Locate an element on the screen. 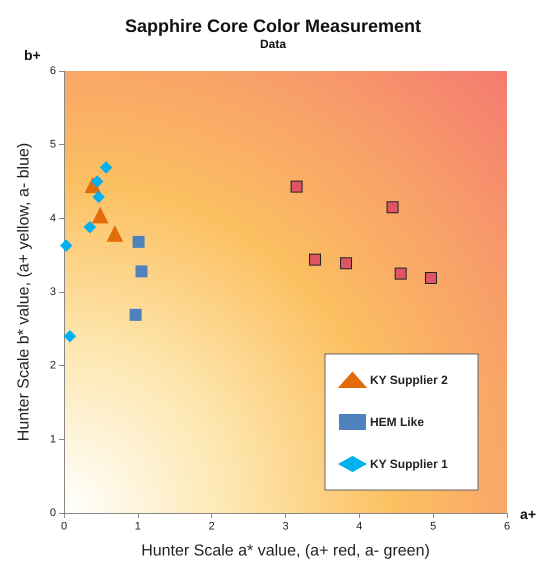 The width and height of the screenshot is (546, 573). y-axis-title: Hunter Scale b* value, (a+ yellow, a- blue) is located at coordinates (24, 292).